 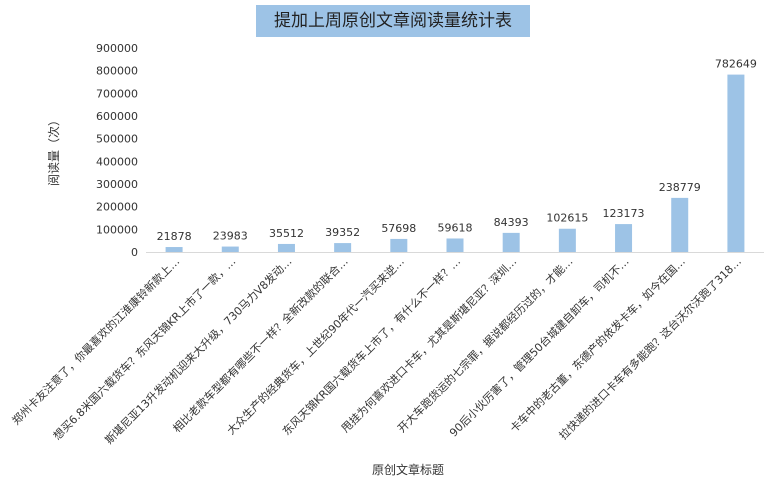 I want to click on data-label: 84393, so click(x=511, y=222).